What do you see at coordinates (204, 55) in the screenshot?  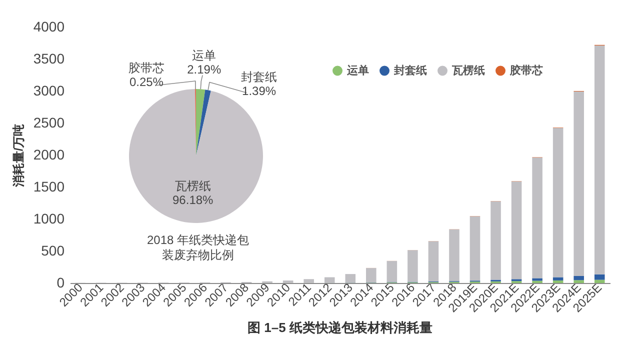 I see `slice-label: 运单` at bounding box center [204, 55].